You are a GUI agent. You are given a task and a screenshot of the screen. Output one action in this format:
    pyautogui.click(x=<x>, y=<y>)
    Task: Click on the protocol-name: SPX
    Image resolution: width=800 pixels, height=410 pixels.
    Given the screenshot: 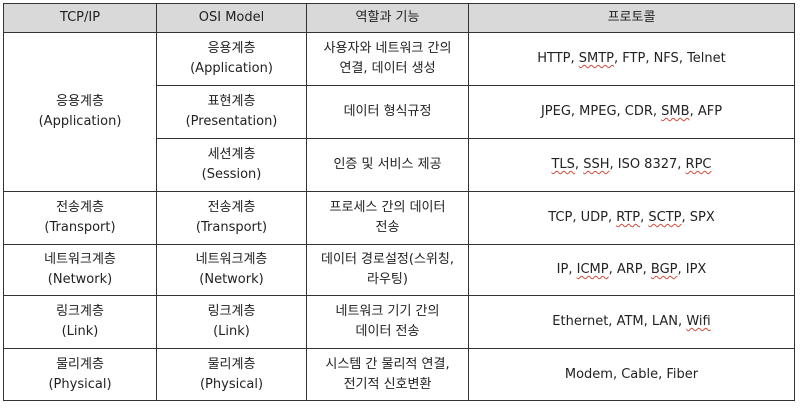 What is the action you would take?
    pyautogui.click(x=702, y=217)
    